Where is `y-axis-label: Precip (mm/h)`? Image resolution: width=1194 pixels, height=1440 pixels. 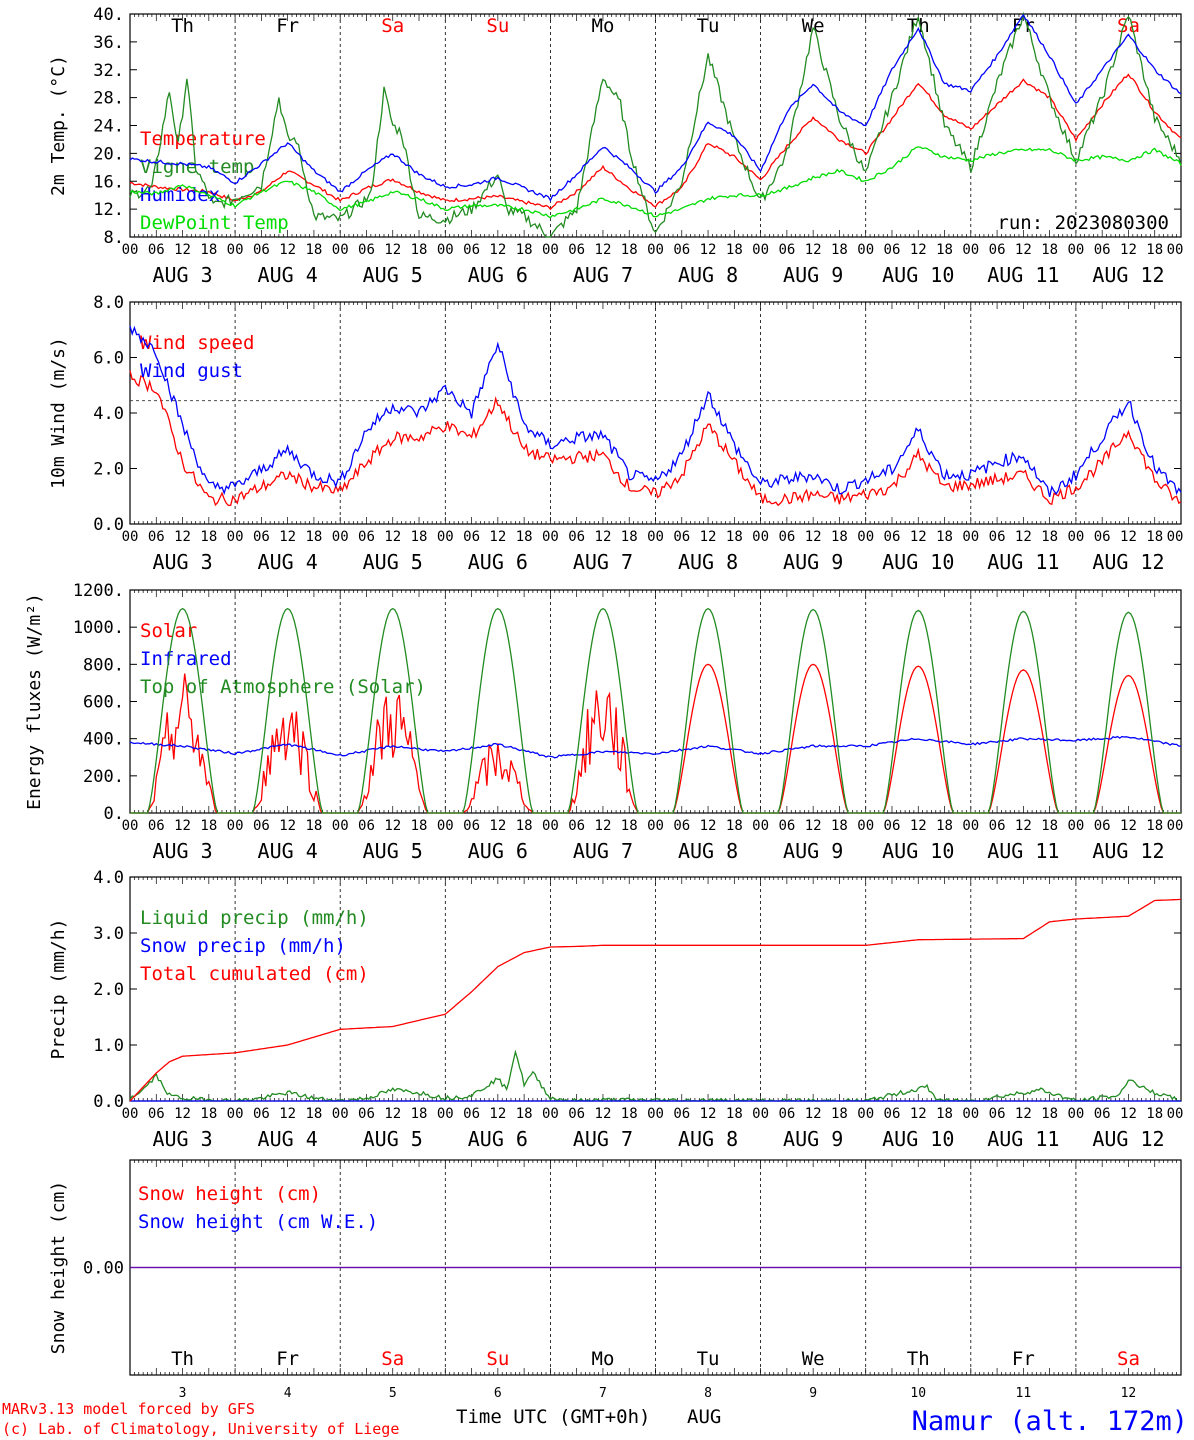 y-axis-label: Precip (mm/h) is located at coordinates (58, 989).